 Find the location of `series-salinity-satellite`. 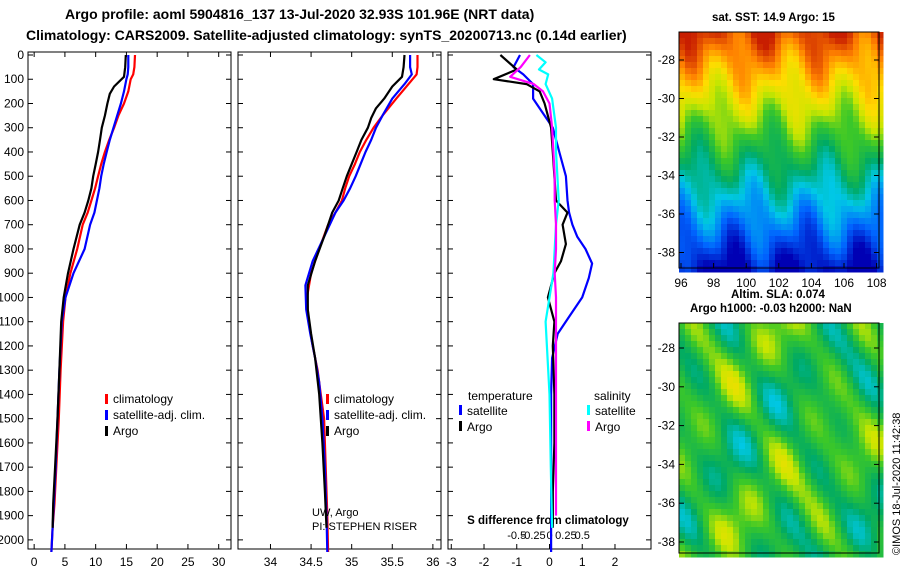

series-salinity-satellite is located at coordinates (358, 304).